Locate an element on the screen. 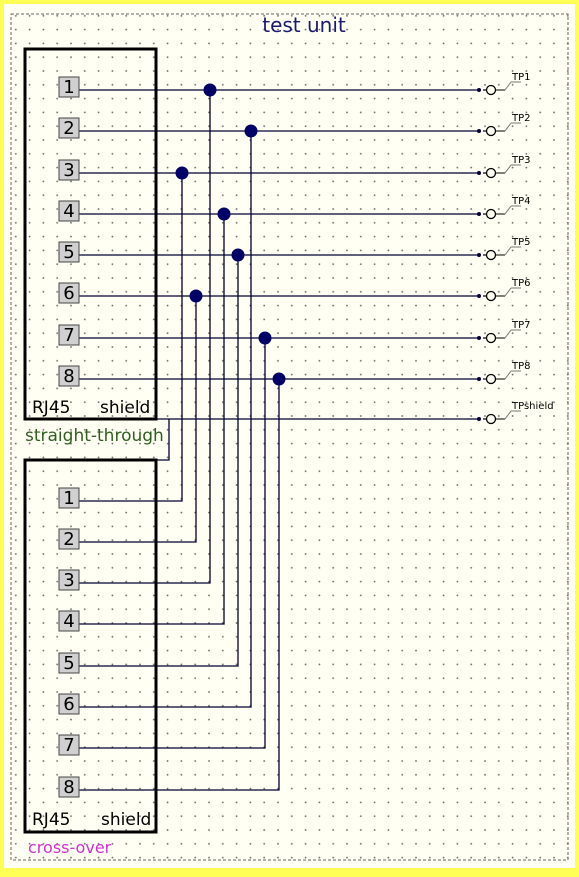 The image size is (579, 877). top-pin-number: 4 is located at coordinates (68, 211).